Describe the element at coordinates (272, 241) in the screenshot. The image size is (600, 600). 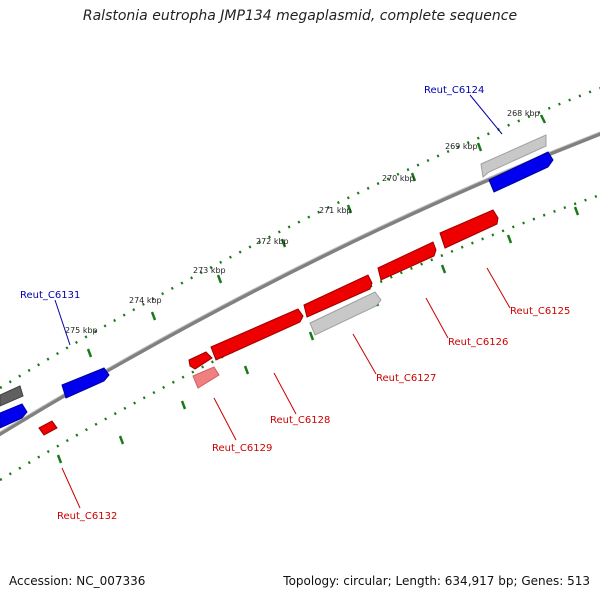
I see `kbp-label-272: 272 kbp` at that location.